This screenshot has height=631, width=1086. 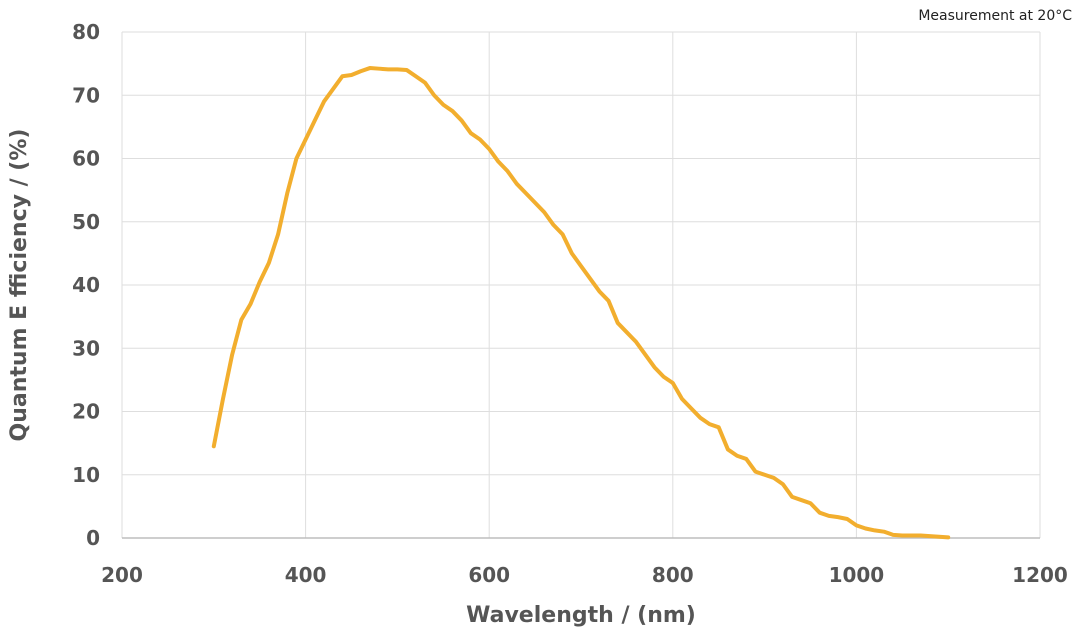 What do you see at coordinates (581, 615) in the screenshot?
I see `x-axis-title: Wavelength / (nm)` at bounding box center [581, 615].